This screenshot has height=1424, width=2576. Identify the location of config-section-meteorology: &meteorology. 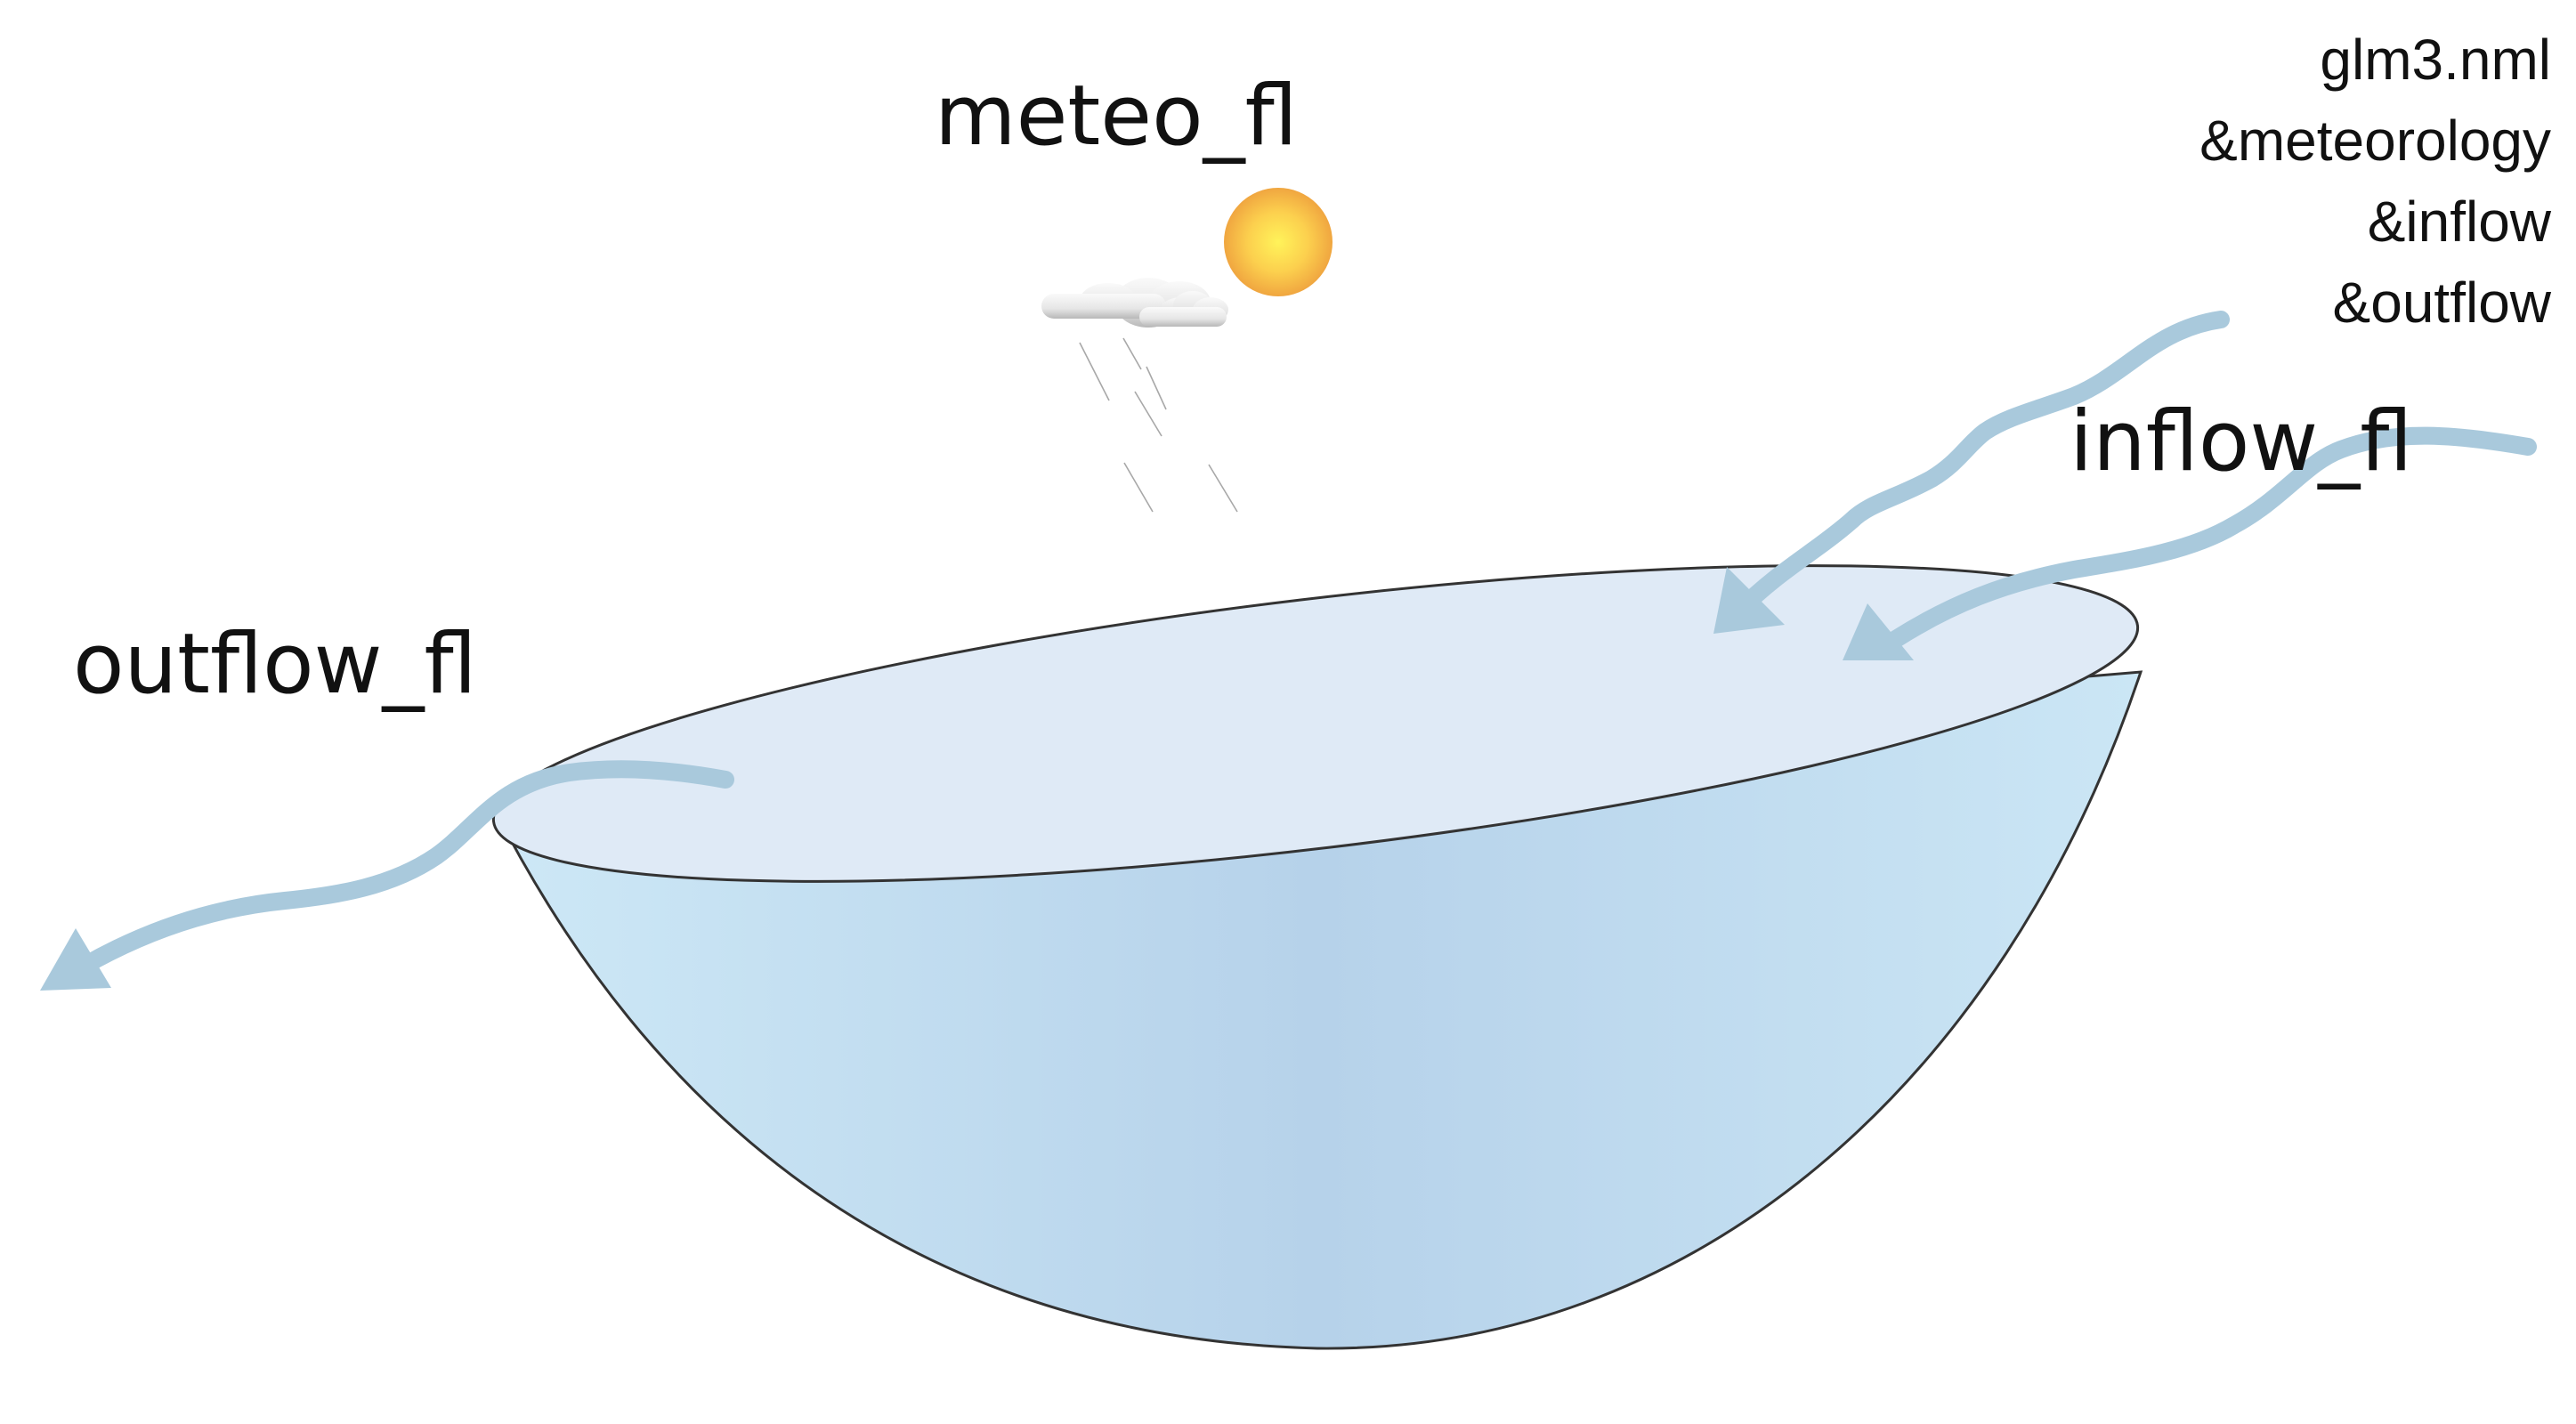
(2375, 141).